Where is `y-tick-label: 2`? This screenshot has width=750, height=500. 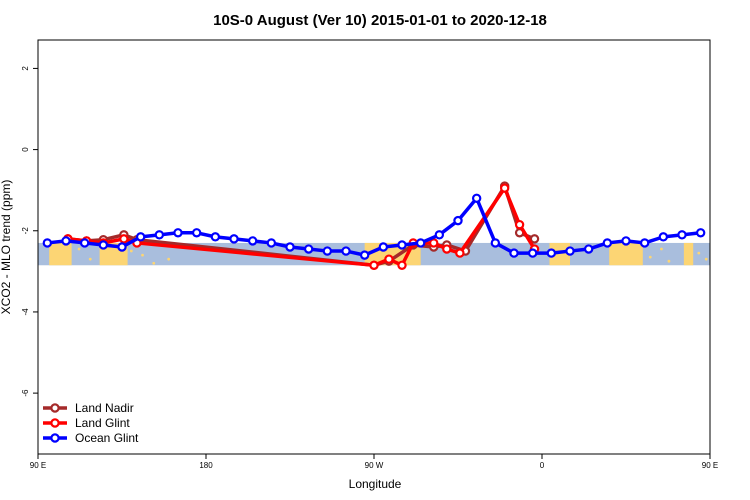
y-tick-label: 2 is located at coordinates (25, 68).